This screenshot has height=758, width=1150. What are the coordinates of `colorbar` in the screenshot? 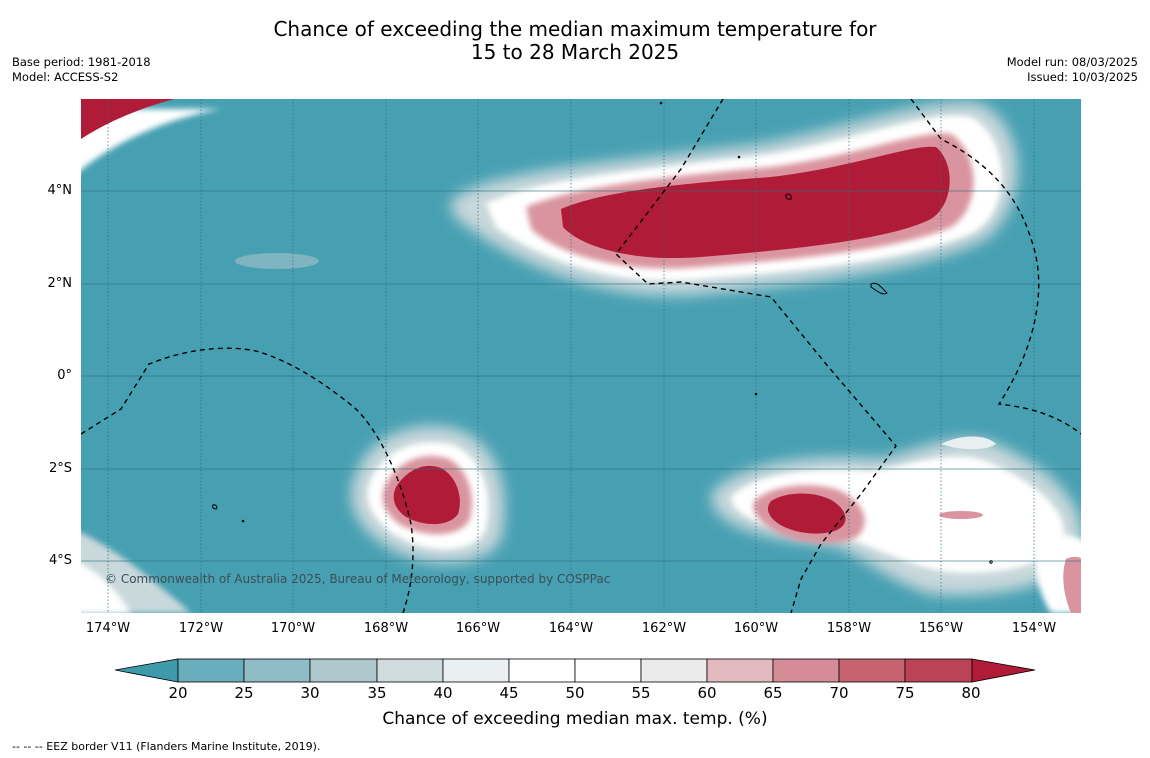 It's located at (575, 670).